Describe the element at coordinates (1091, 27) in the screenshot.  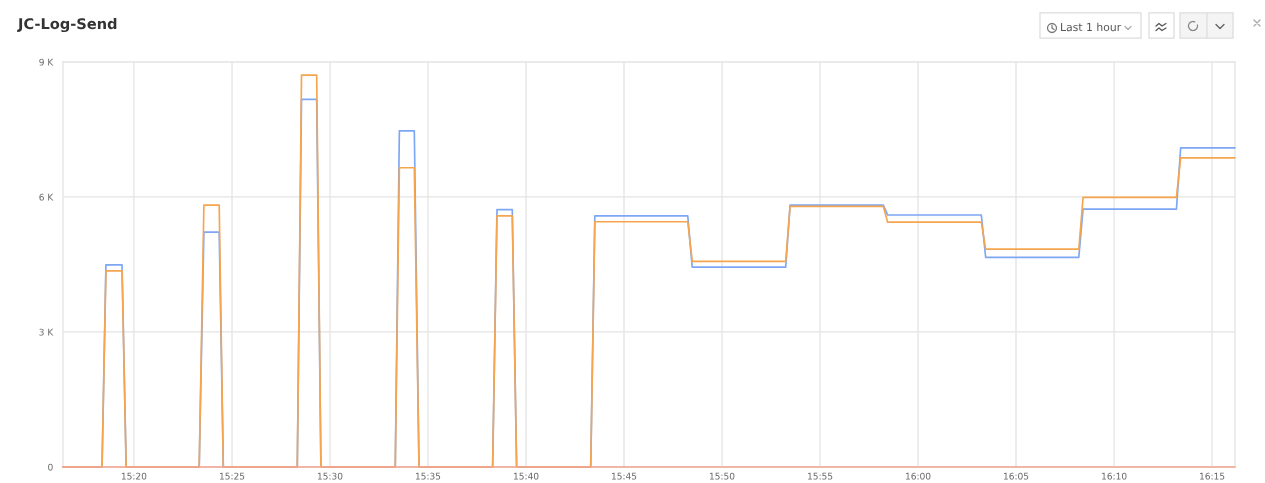
I see `text: Last 1 hour` at that location.